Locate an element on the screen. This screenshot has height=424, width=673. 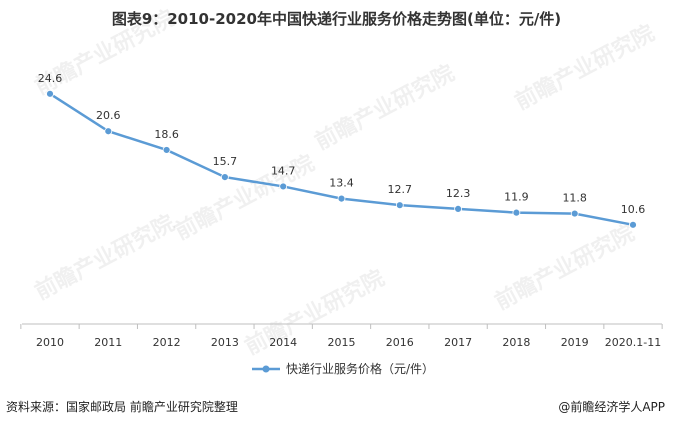
x-tick-label: 2019 is located at coordinates (575, 342).